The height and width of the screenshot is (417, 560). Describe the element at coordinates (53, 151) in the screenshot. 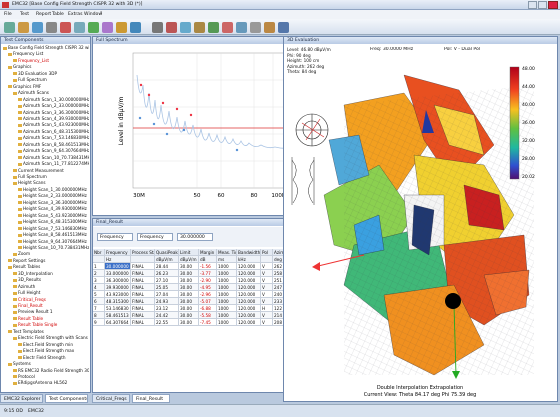

I see `tree-item: Azimuth Scan_9_64.307664MHz` at that location.